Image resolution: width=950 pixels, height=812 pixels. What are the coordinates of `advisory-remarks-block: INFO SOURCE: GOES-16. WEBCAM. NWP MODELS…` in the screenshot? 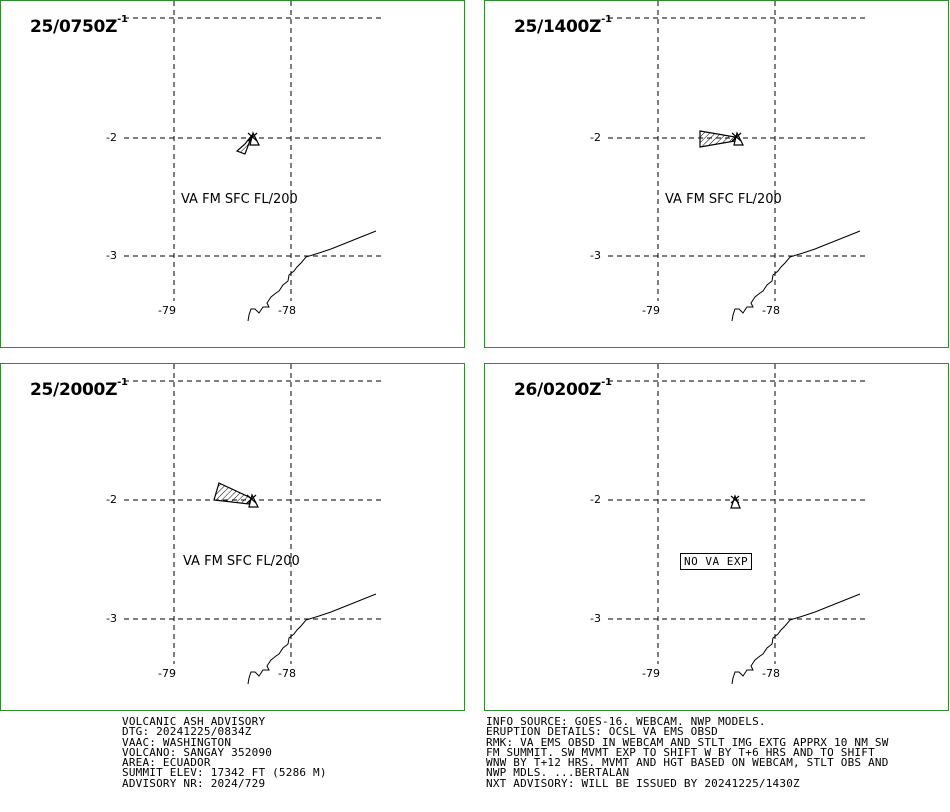 It's located at (687, 752).